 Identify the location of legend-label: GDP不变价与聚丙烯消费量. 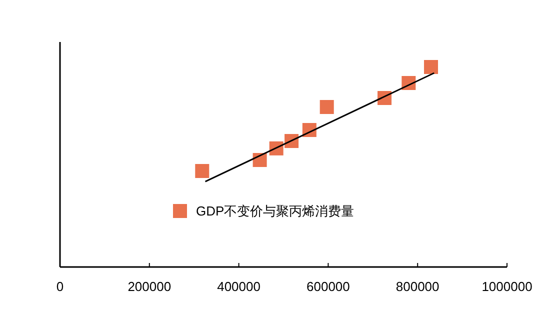
(275, 211).